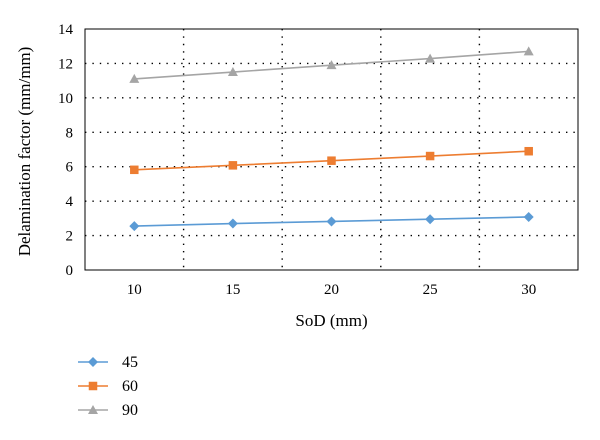  What do you see at coordinates (134, 290) in the screenshot?
I see `x-tick-label: 10` at bounding box center [134, 290].